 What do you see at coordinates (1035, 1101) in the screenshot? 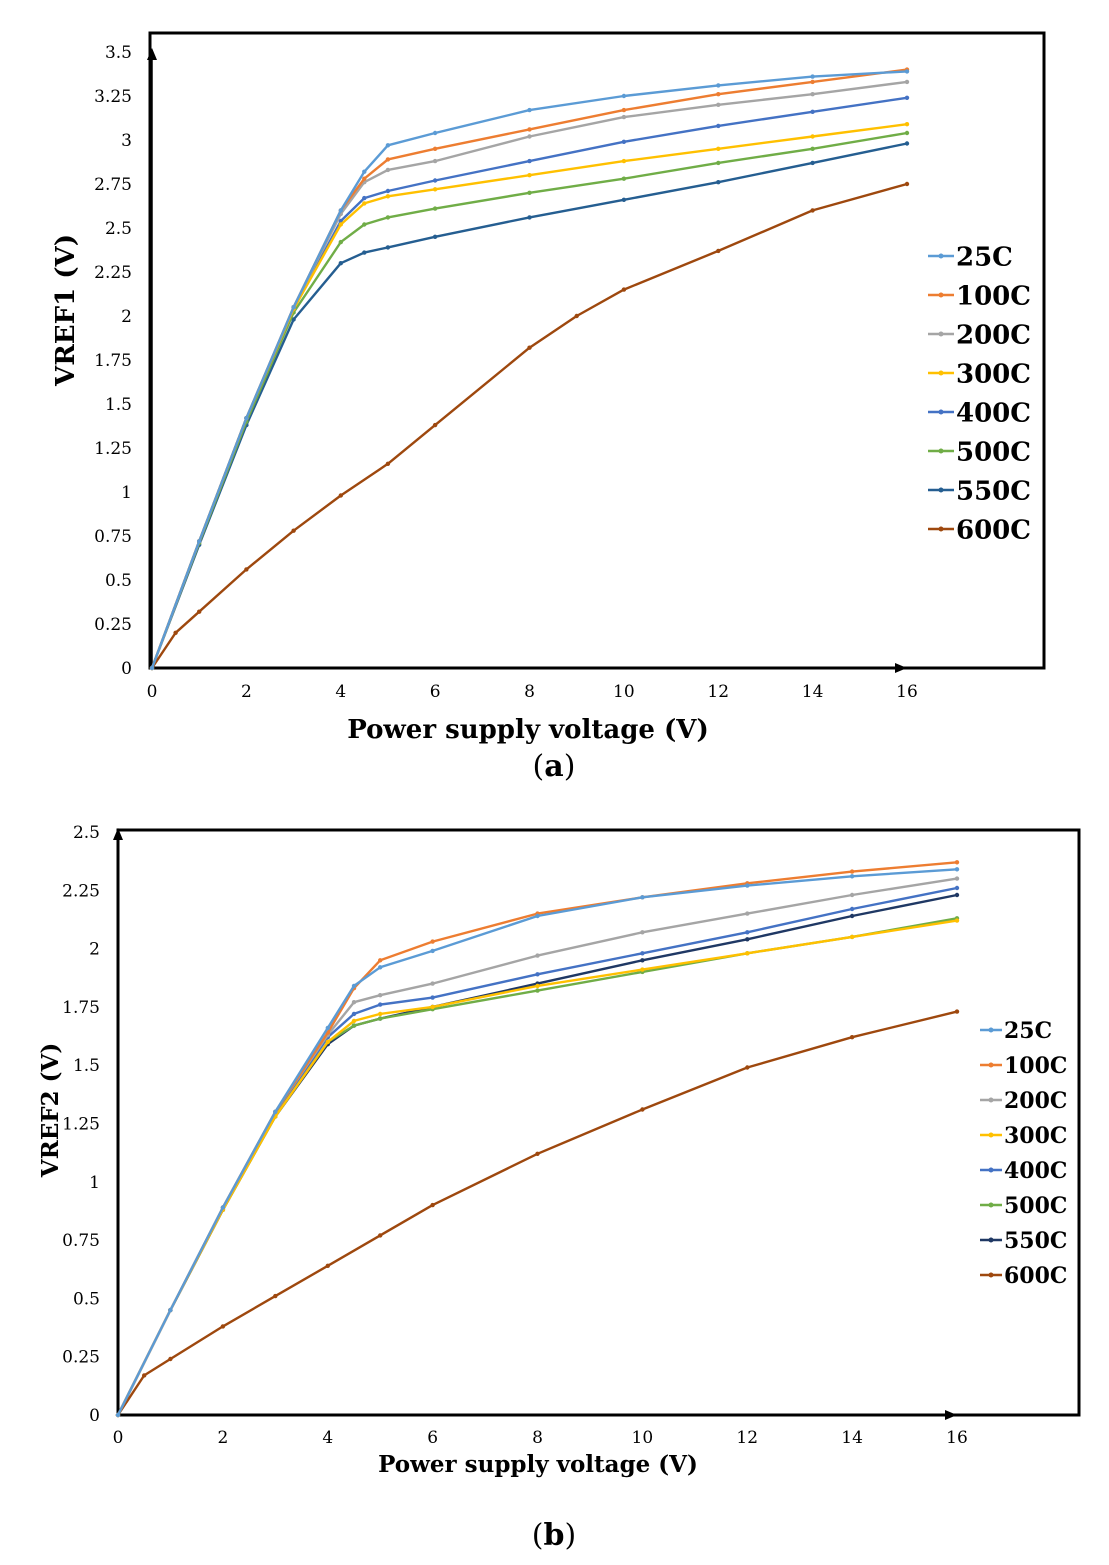
I see `legend-label: 200C` at bounding box center [1035, 1101].